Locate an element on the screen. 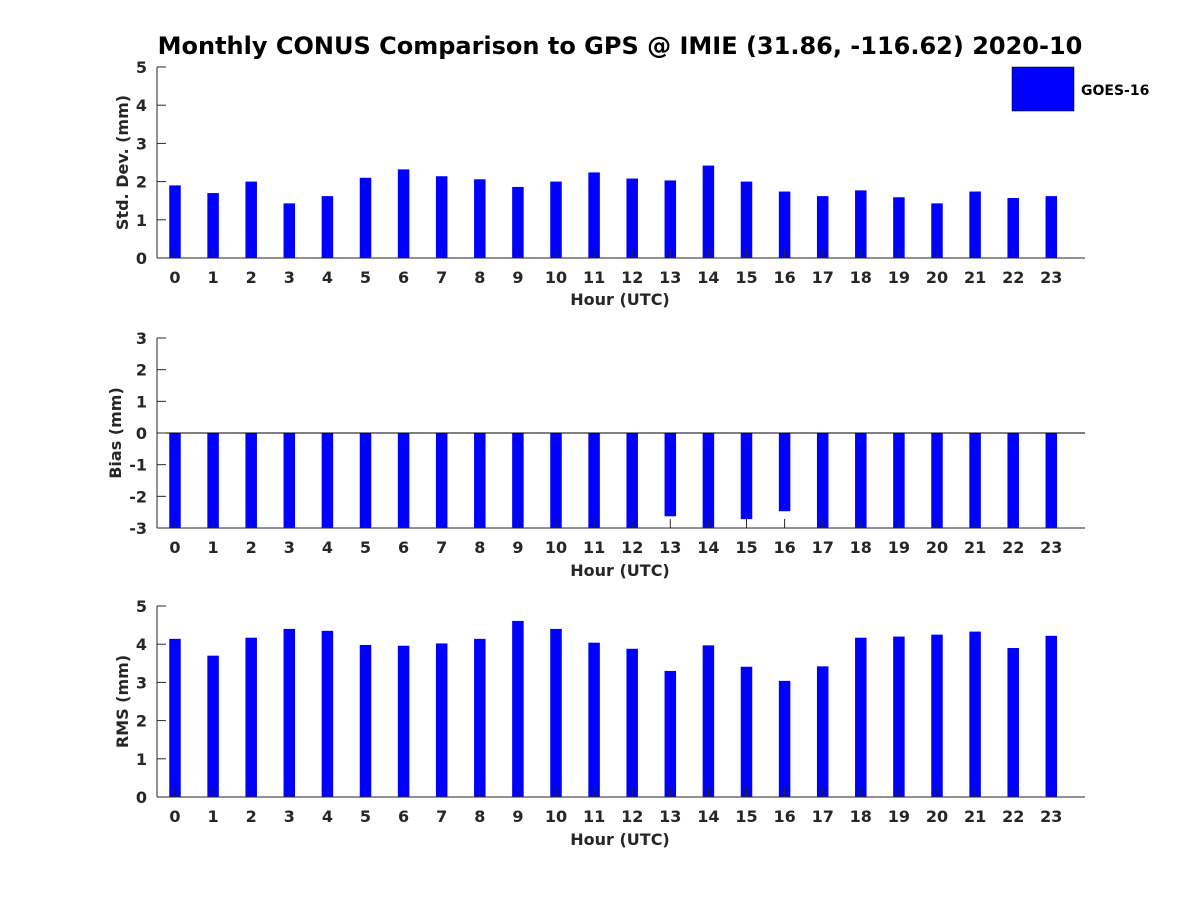 This screenshot has width=1200, height=900. y-tick-label: 5 is located at coordinates (141, 67).